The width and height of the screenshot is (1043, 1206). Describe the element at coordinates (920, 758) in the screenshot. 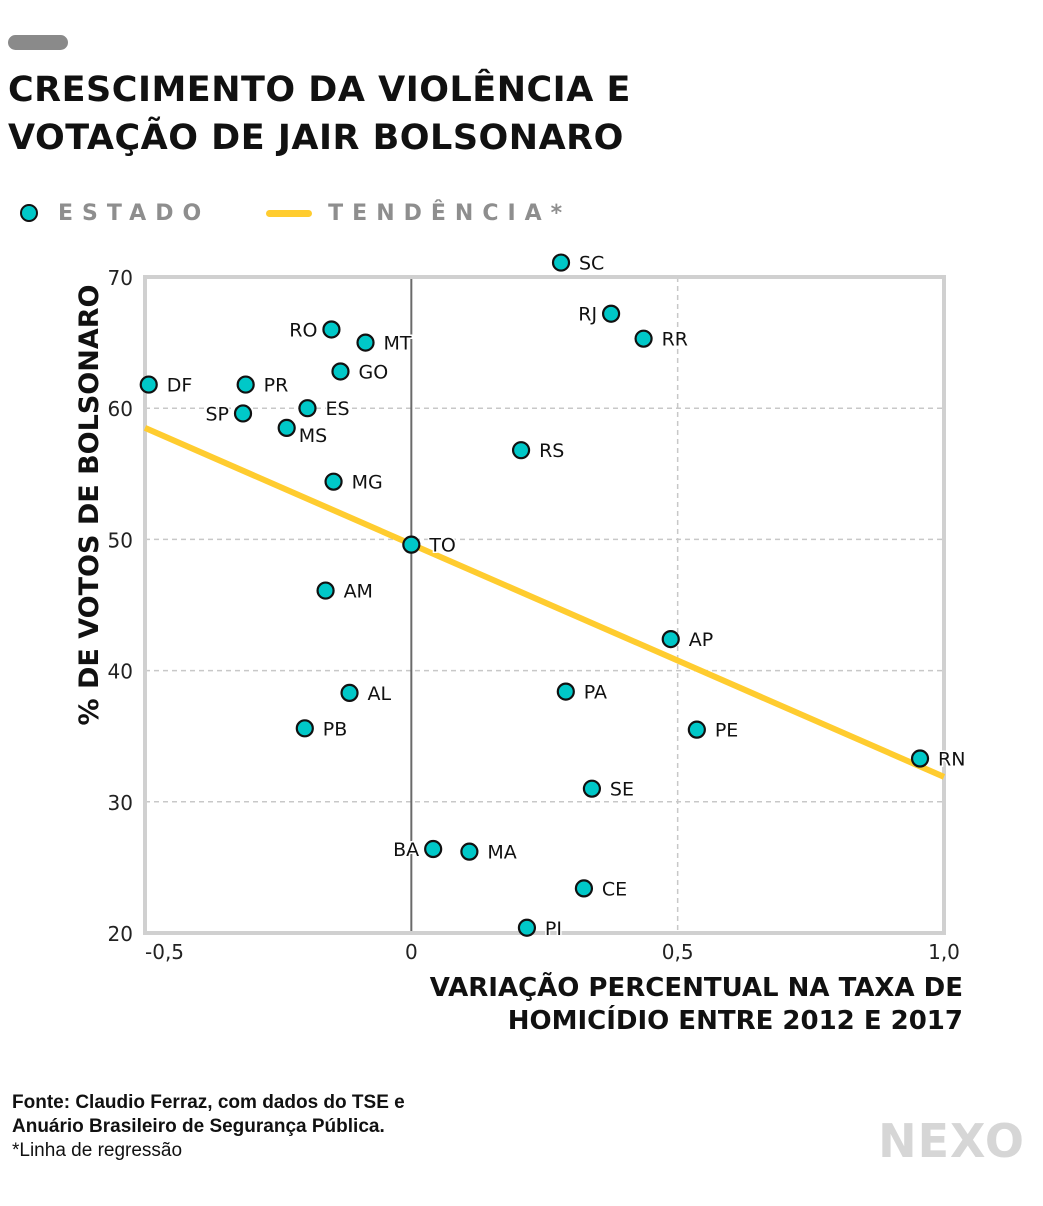

I see `data-point-rn` at that location.